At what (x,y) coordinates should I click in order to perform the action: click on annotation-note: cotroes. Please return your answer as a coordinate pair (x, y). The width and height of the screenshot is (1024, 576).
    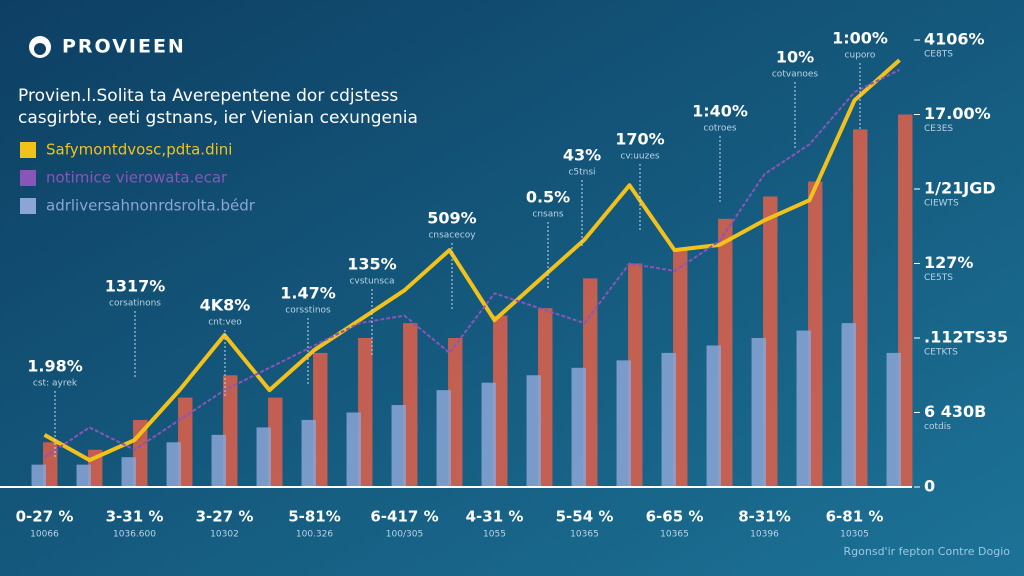
    Looking at the image, I should click on (720, 129).